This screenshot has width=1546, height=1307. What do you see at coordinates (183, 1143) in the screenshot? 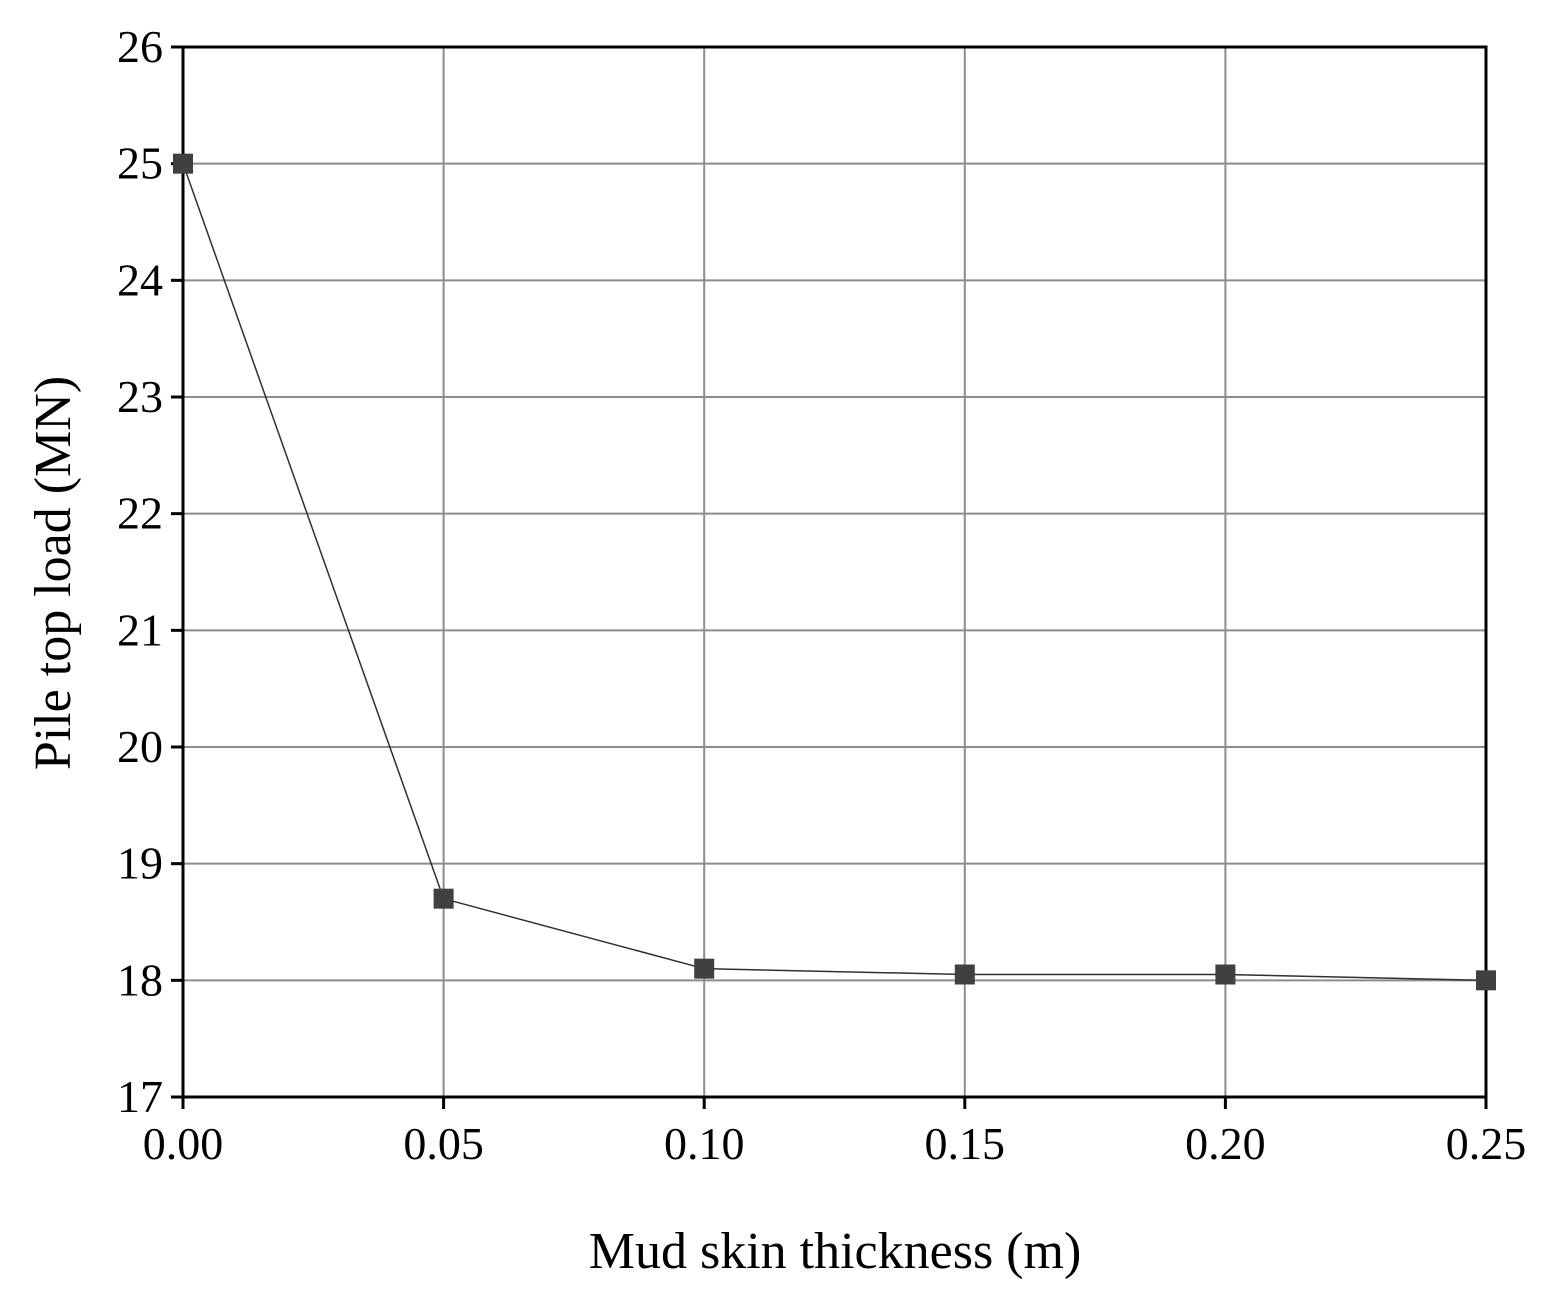
I see `x-tick-label: 0.00` at bounding box center [183, 1143].